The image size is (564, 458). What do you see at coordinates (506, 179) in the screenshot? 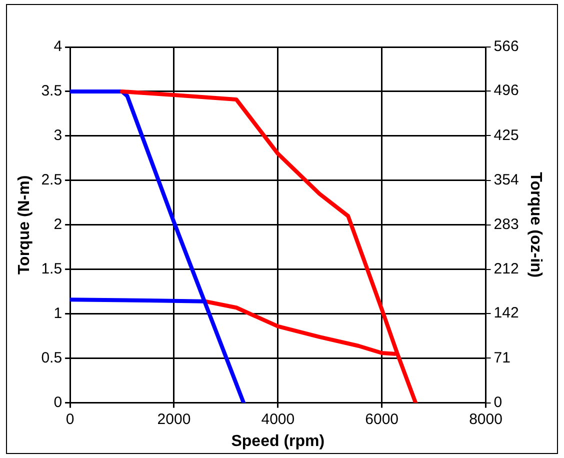
I see `y2-tick-label: 354` at bounding box center [506, 179].